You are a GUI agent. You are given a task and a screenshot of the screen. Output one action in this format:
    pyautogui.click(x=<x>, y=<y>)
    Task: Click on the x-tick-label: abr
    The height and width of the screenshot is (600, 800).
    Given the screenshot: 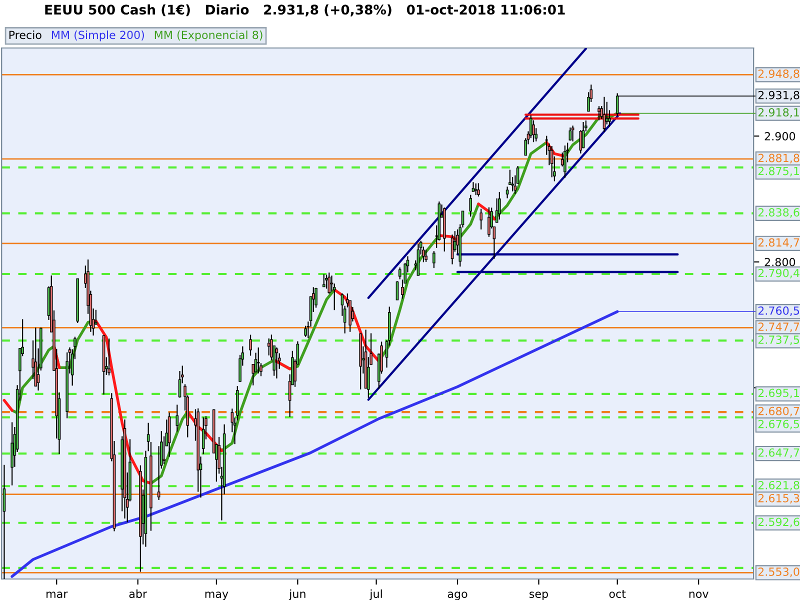 What is the action you would take?
    pyautogui.click(x=138, y=593)
    